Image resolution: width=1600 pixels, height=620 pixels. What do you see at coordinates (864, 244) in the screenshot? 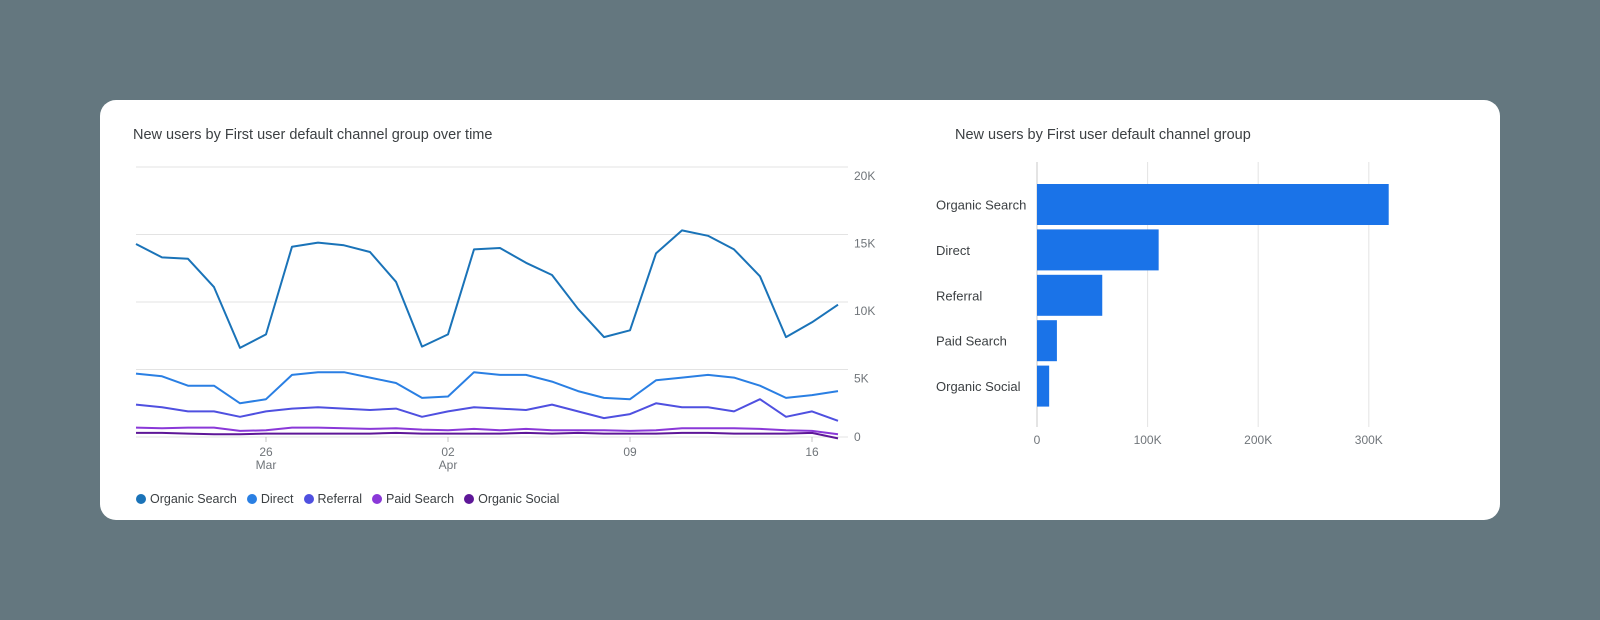
I see `y-tick-label: 15K` at bounding box center [864, 244].